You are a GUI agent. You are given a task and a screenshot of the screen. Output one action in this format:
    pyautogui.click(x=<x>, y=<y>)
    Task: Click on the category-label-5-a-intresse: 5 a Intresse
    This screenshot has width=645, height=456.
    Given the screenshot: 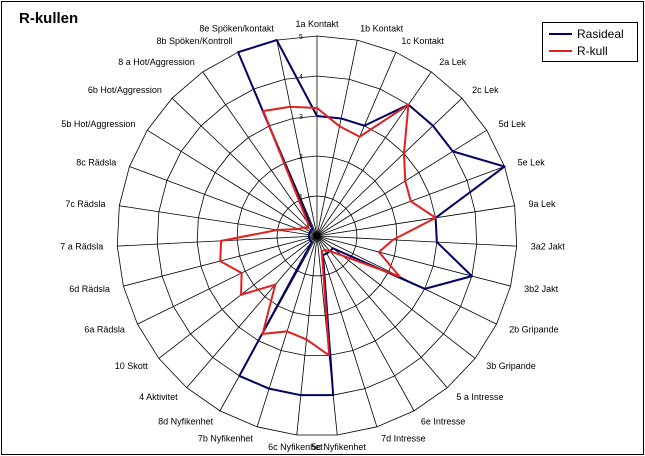 What is the action you would take?
    pyautogui.click(x=479, y=397)
    